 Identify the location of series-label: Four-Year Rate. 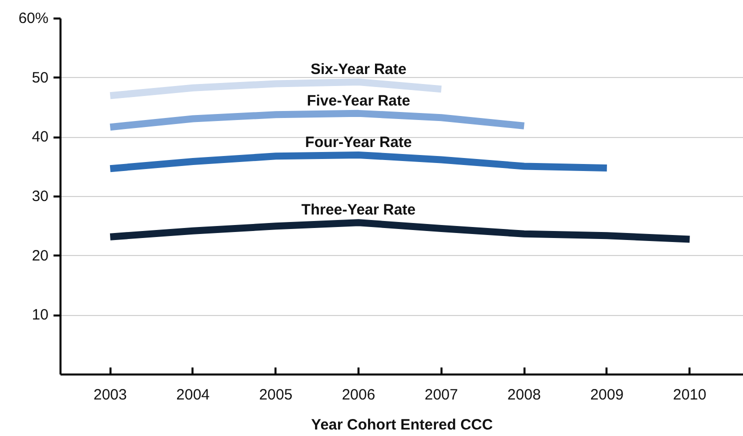
(358, 142).